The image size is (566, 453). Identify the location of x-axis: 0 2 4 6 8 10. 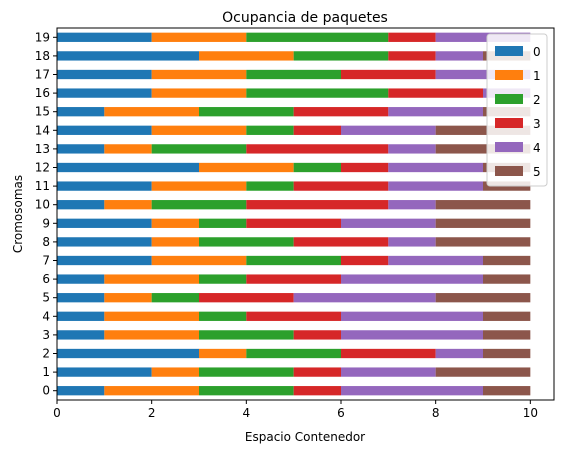
(295, 410).